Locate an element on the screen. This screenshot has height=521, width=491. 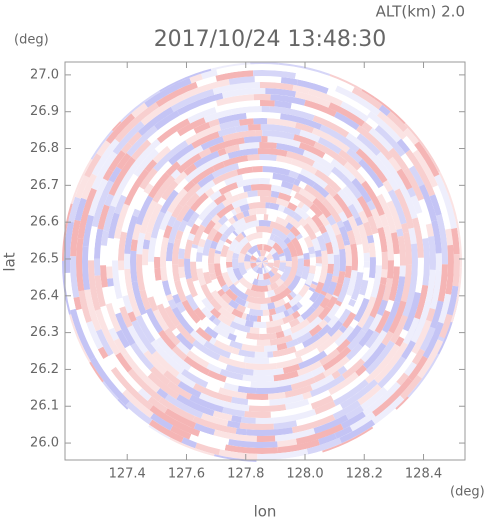
y-tick-label: 26.2 is located at coordinates (44, 369).